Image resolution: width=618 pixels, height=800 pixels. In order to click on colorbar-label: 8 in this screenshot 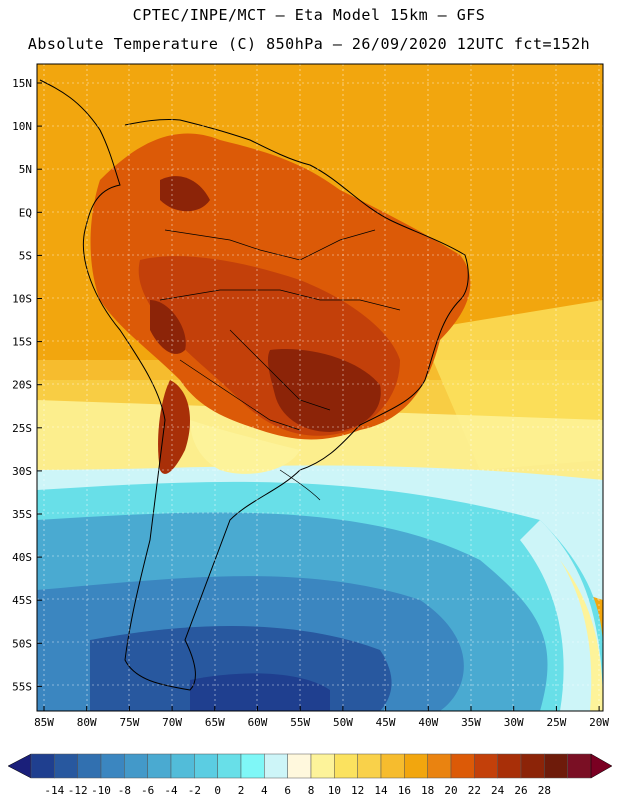, I will do `click(311, 790)`.